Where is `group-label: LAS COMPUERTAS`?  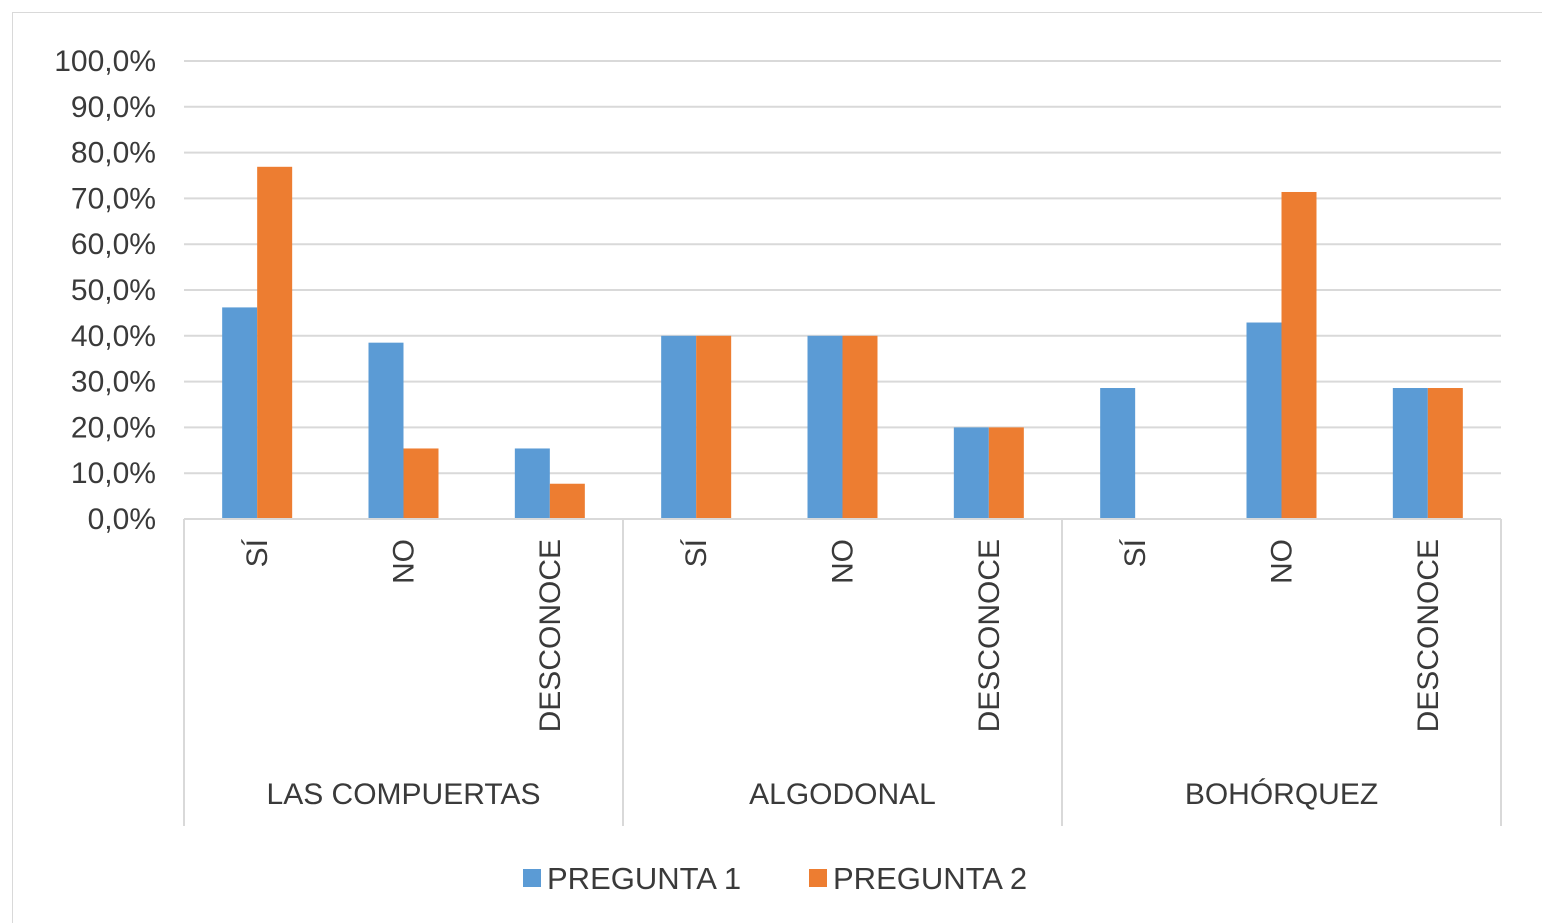 group-label: LAS COMPUERTAS is located at coordinates (404, 794).